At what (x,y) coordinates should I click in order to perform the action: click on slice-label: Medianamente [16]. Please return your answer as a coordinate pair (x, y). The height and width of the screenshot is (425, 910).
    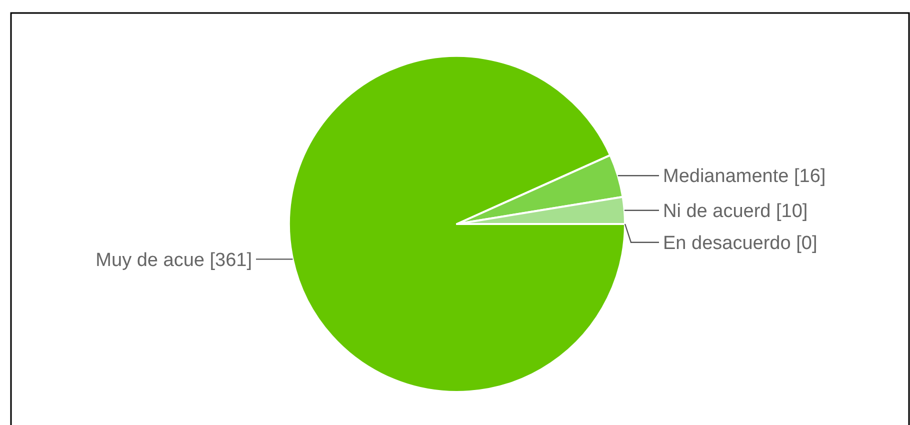
    Looking at the image, I should click on (744, 177).